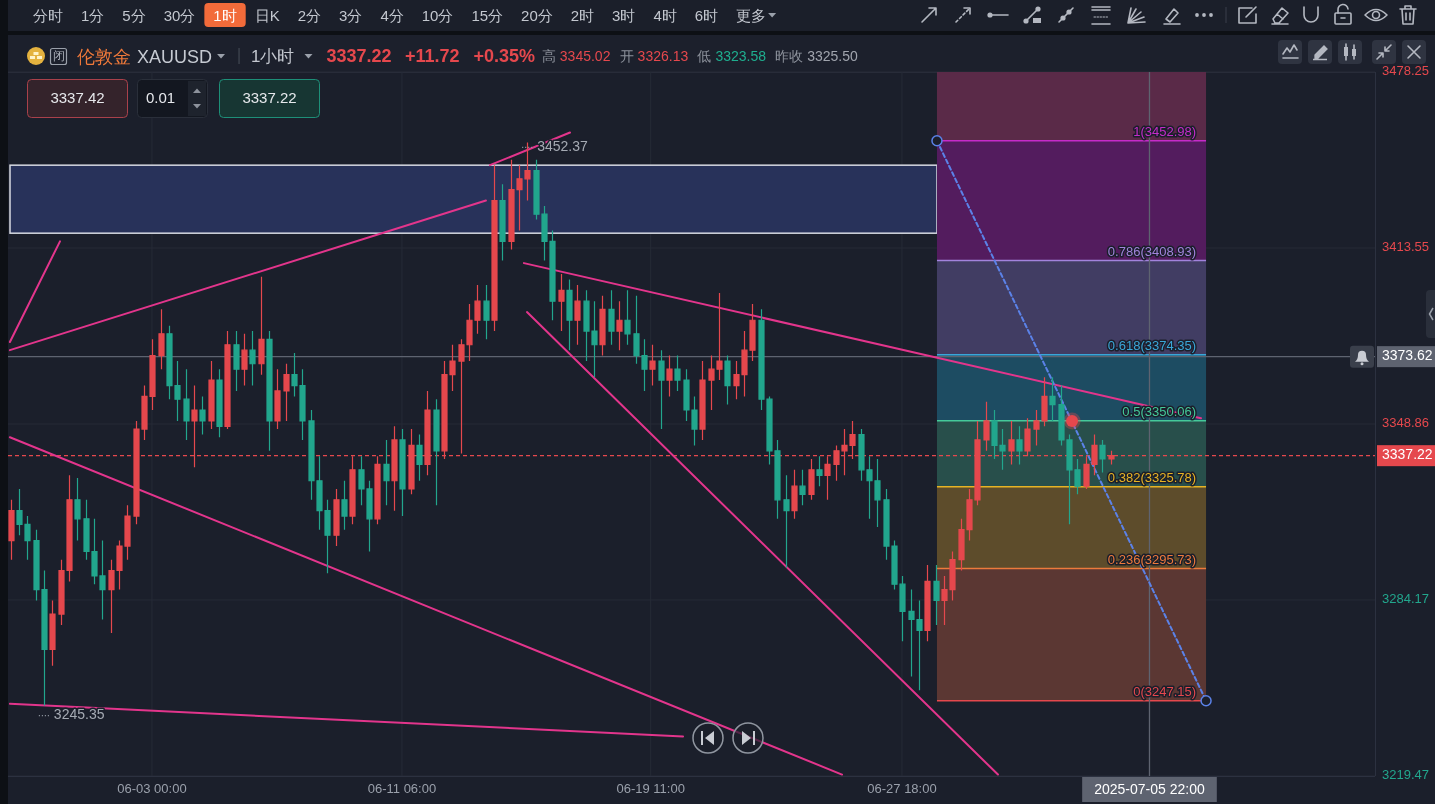 This screenshot has width=1435, height=804. Describe the element at coordinates (576, 56) in the screenshot. I see `text: 高 3345.02` at that location.